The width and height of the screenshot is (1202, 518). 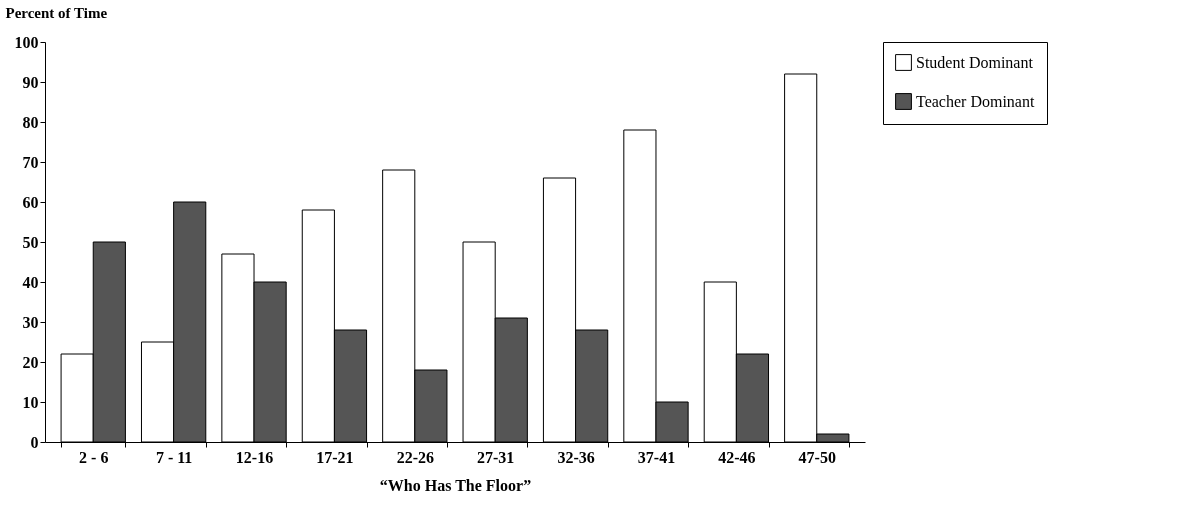 I want to click on legend-label: Teacher Dominant, so click(x=975, y=101).